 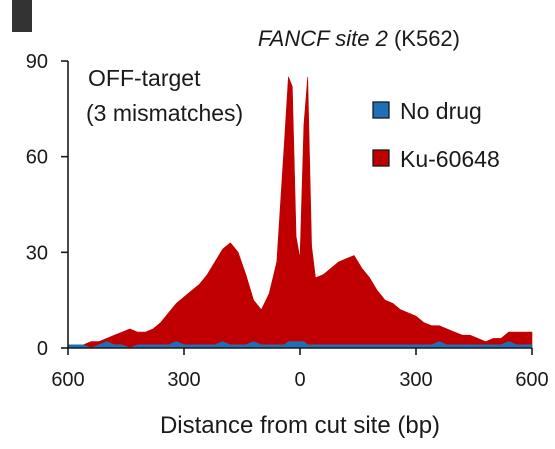 What do you see at coordinates (37, 62) in the screenshot?
I see `y-tick-label: 90` at bounding box center [37, 62].